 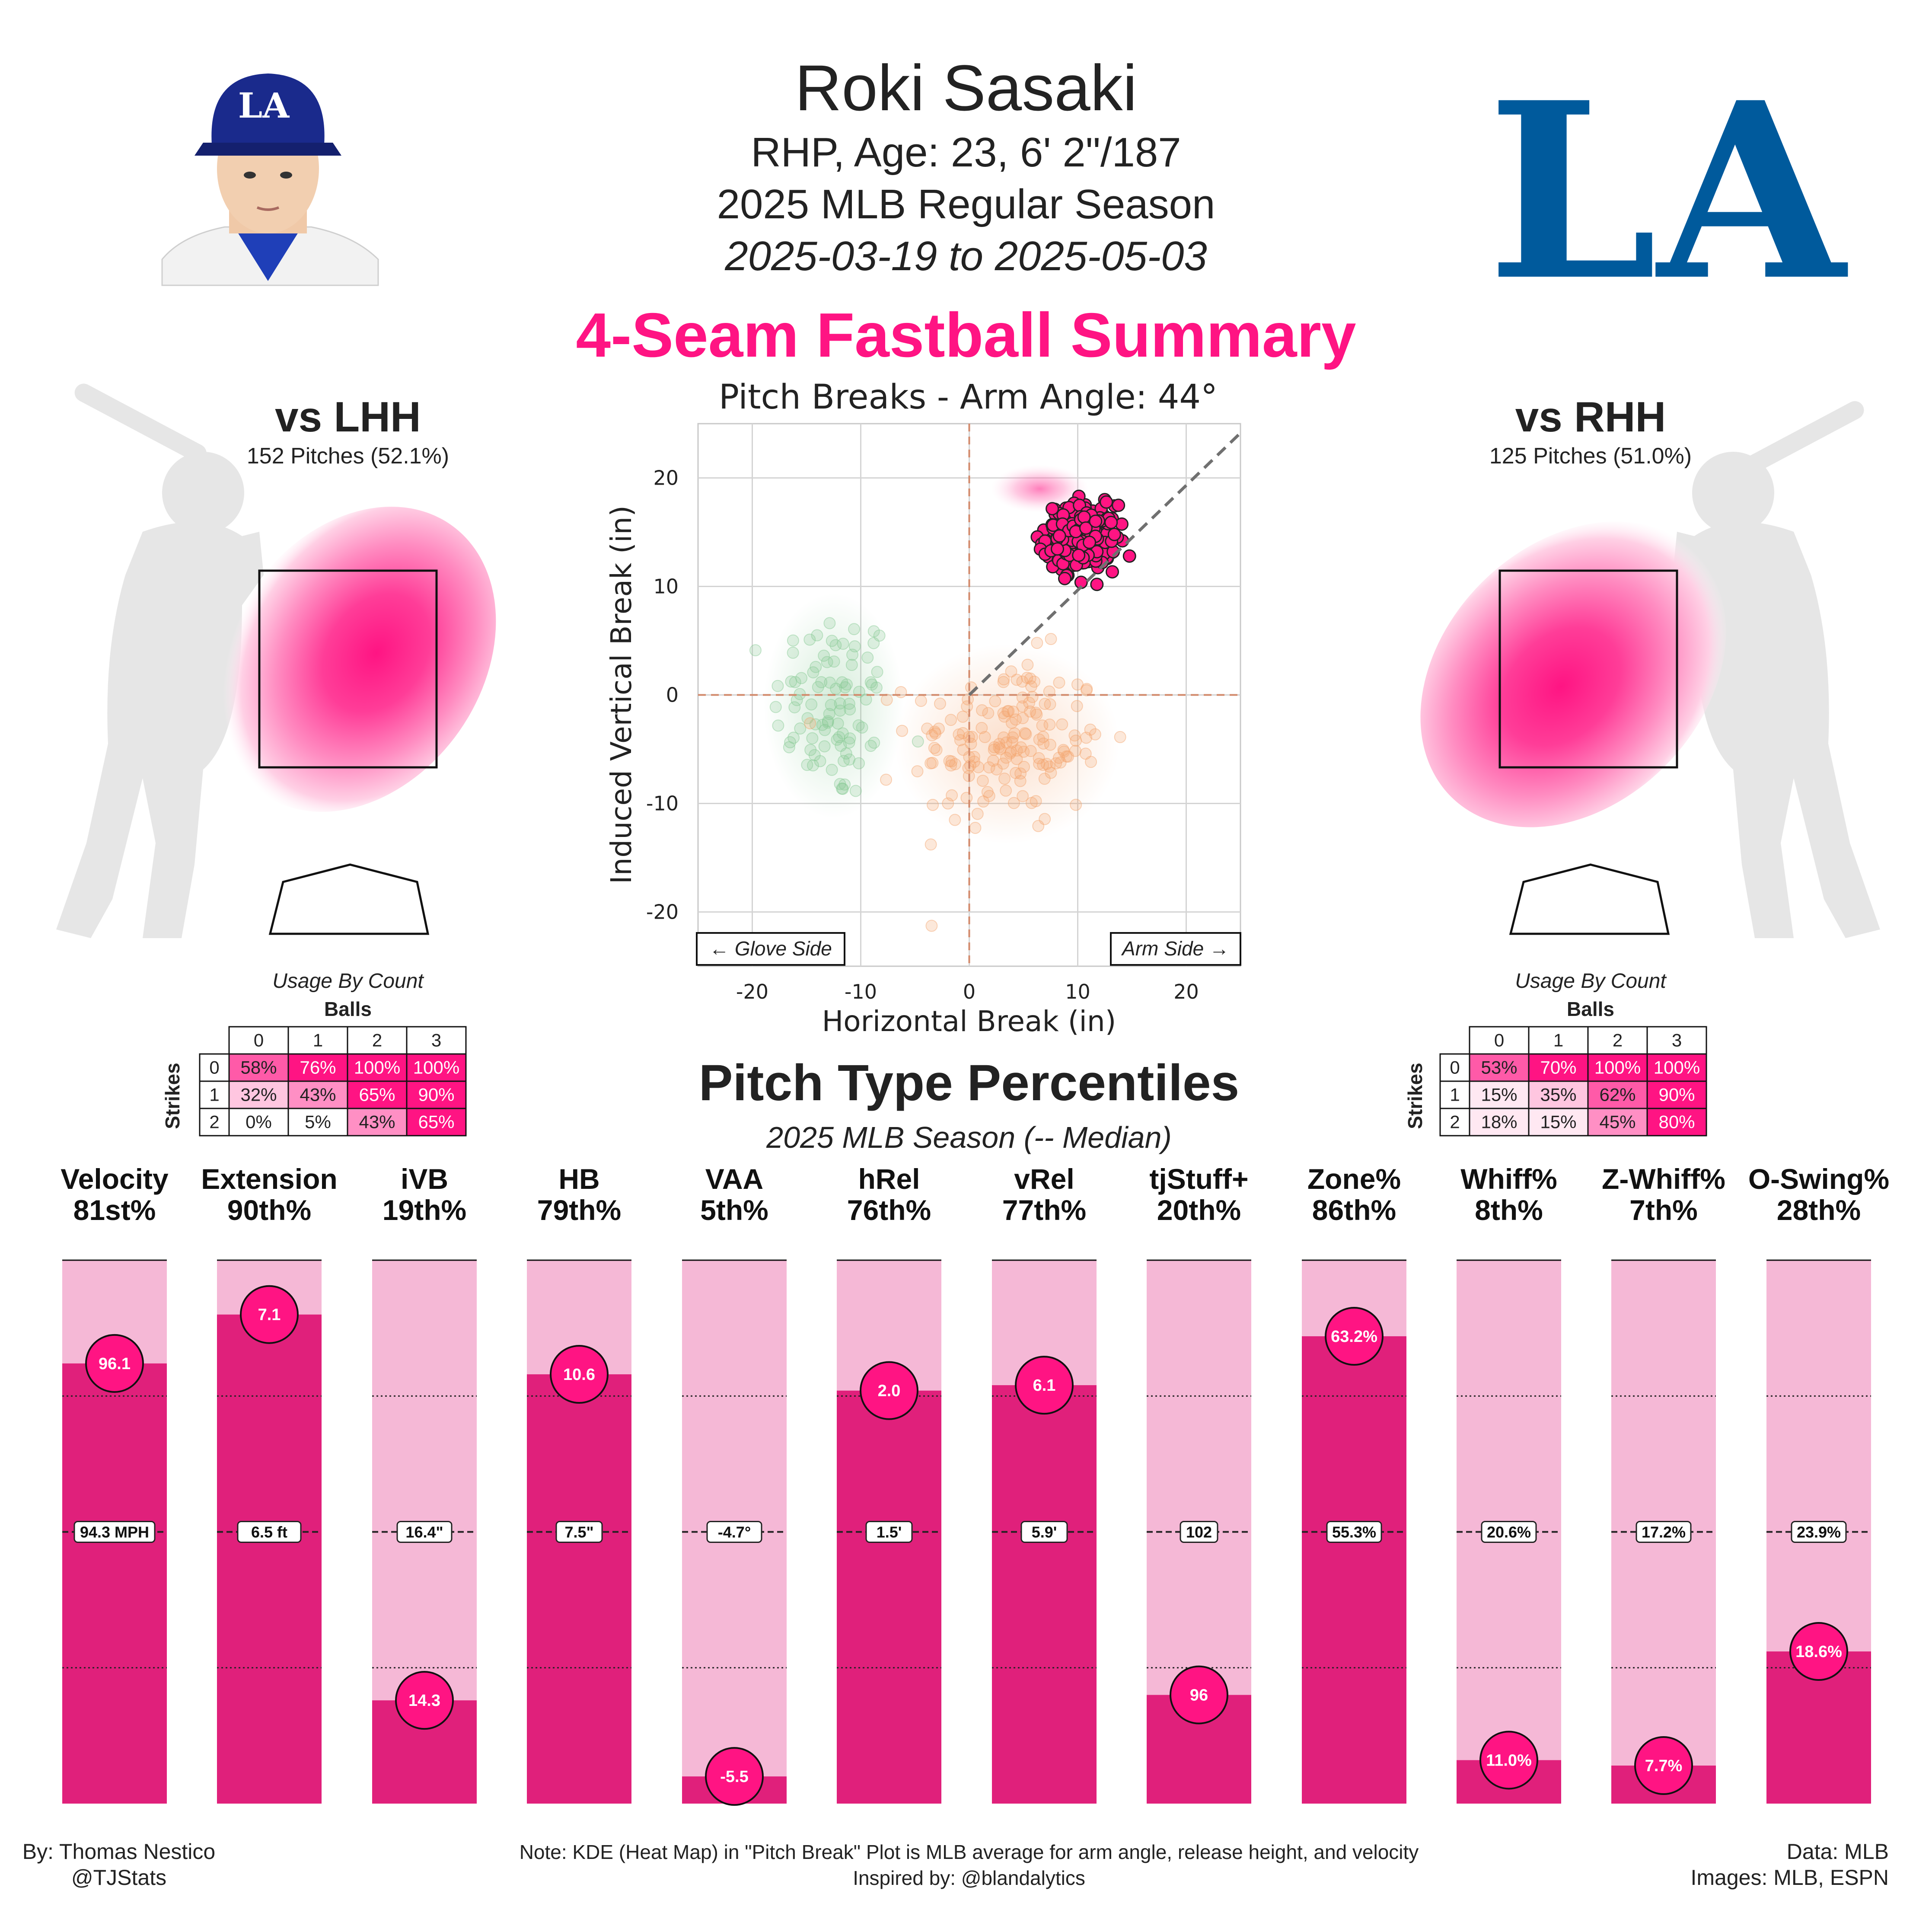 What do you see at coordinates (1818, 1652) in the screenshot?
I see `pitch-value: 18.6%` at bounding box center [1818, 1652].